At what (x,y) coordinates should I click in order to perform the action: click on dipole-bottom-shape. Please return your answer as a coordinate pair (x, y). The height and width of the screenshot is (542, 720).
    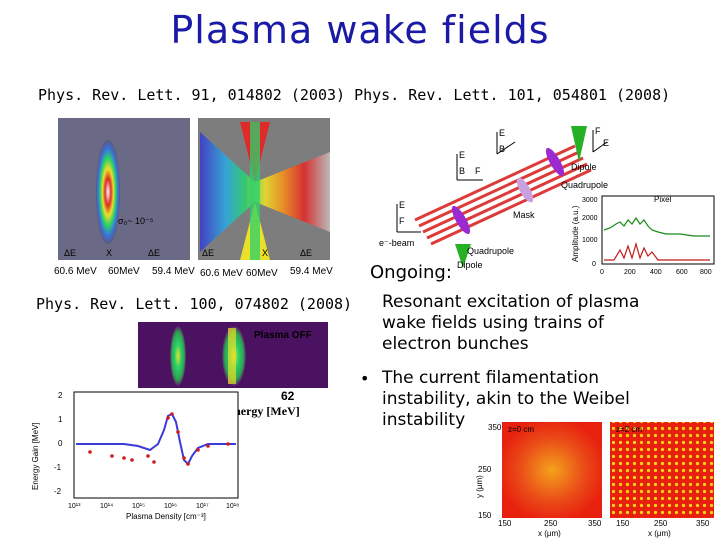
    Looking at the image, I should click on (463, 256).